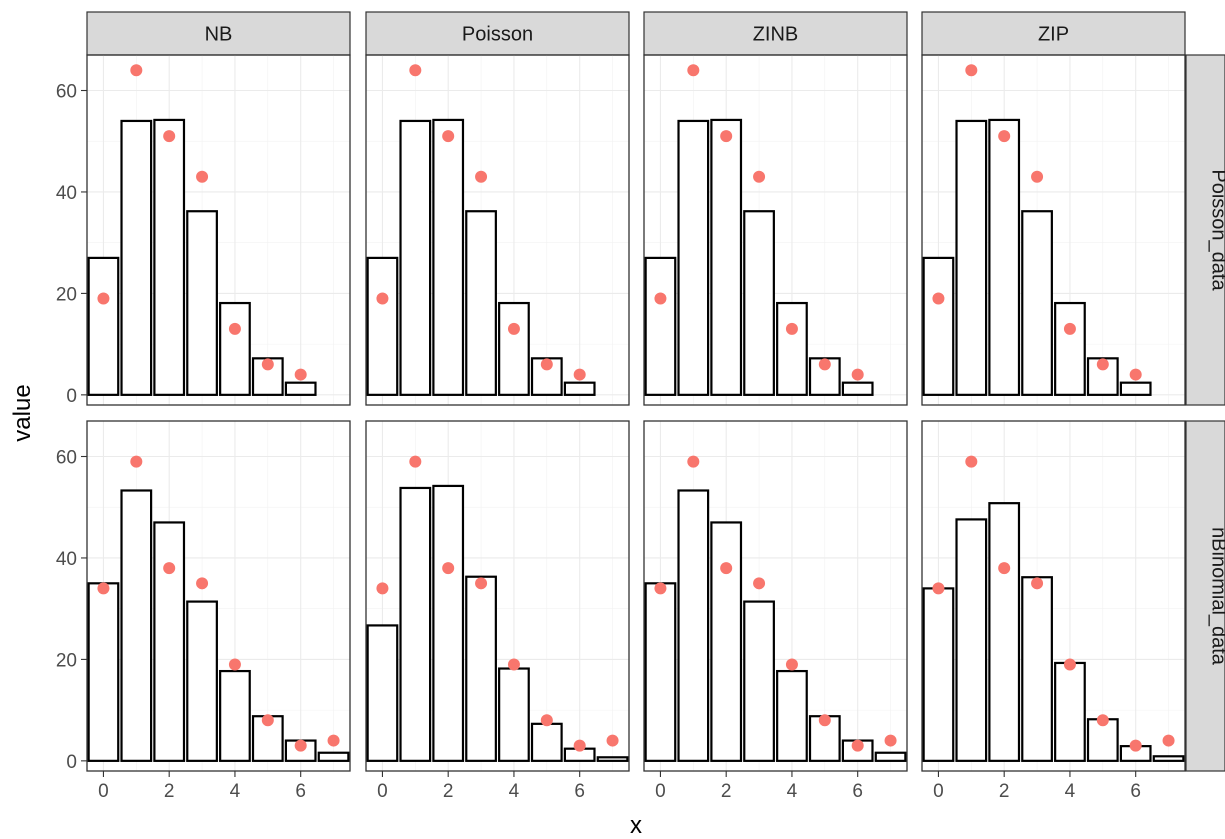 The image size is (1225, 839). I want to click on column-facet-label: NB, so click(219, 35).